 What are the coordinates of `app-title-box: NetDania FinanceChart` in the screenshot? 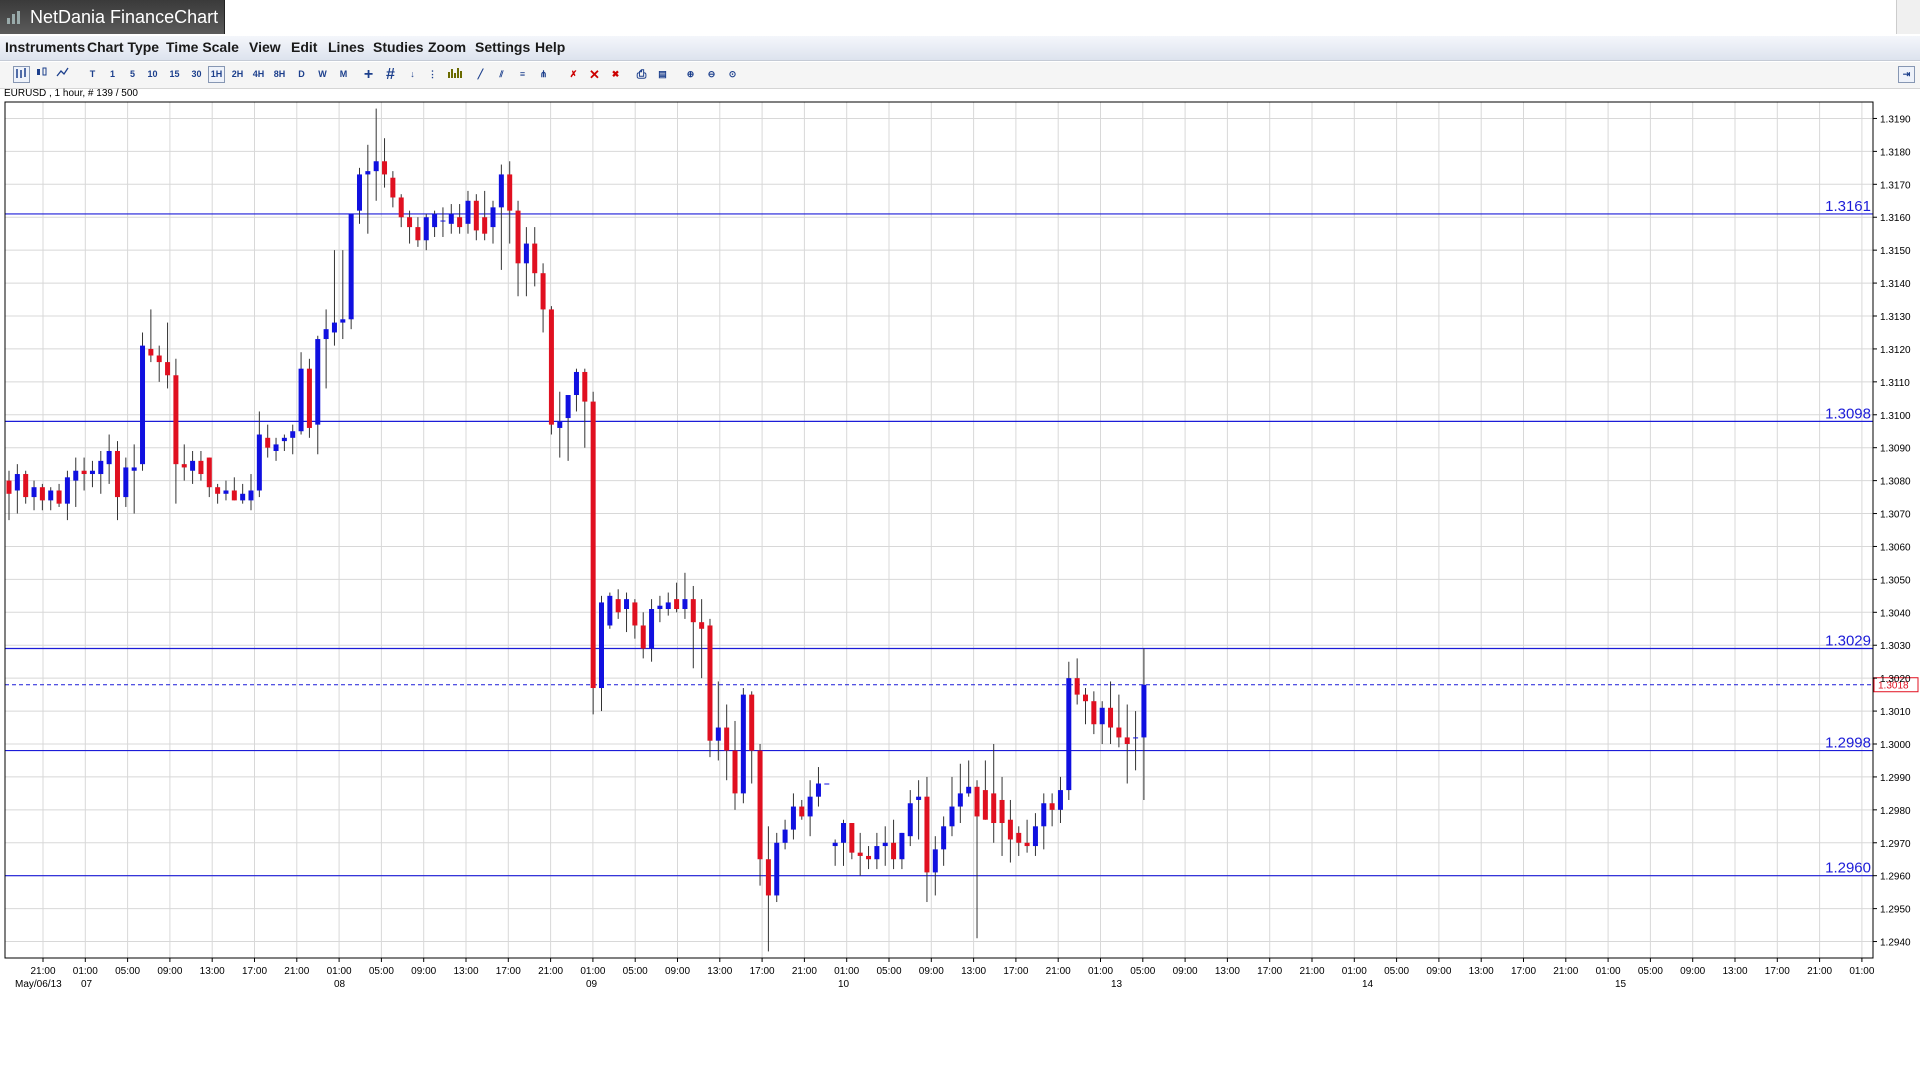 It's located at (112, 17).